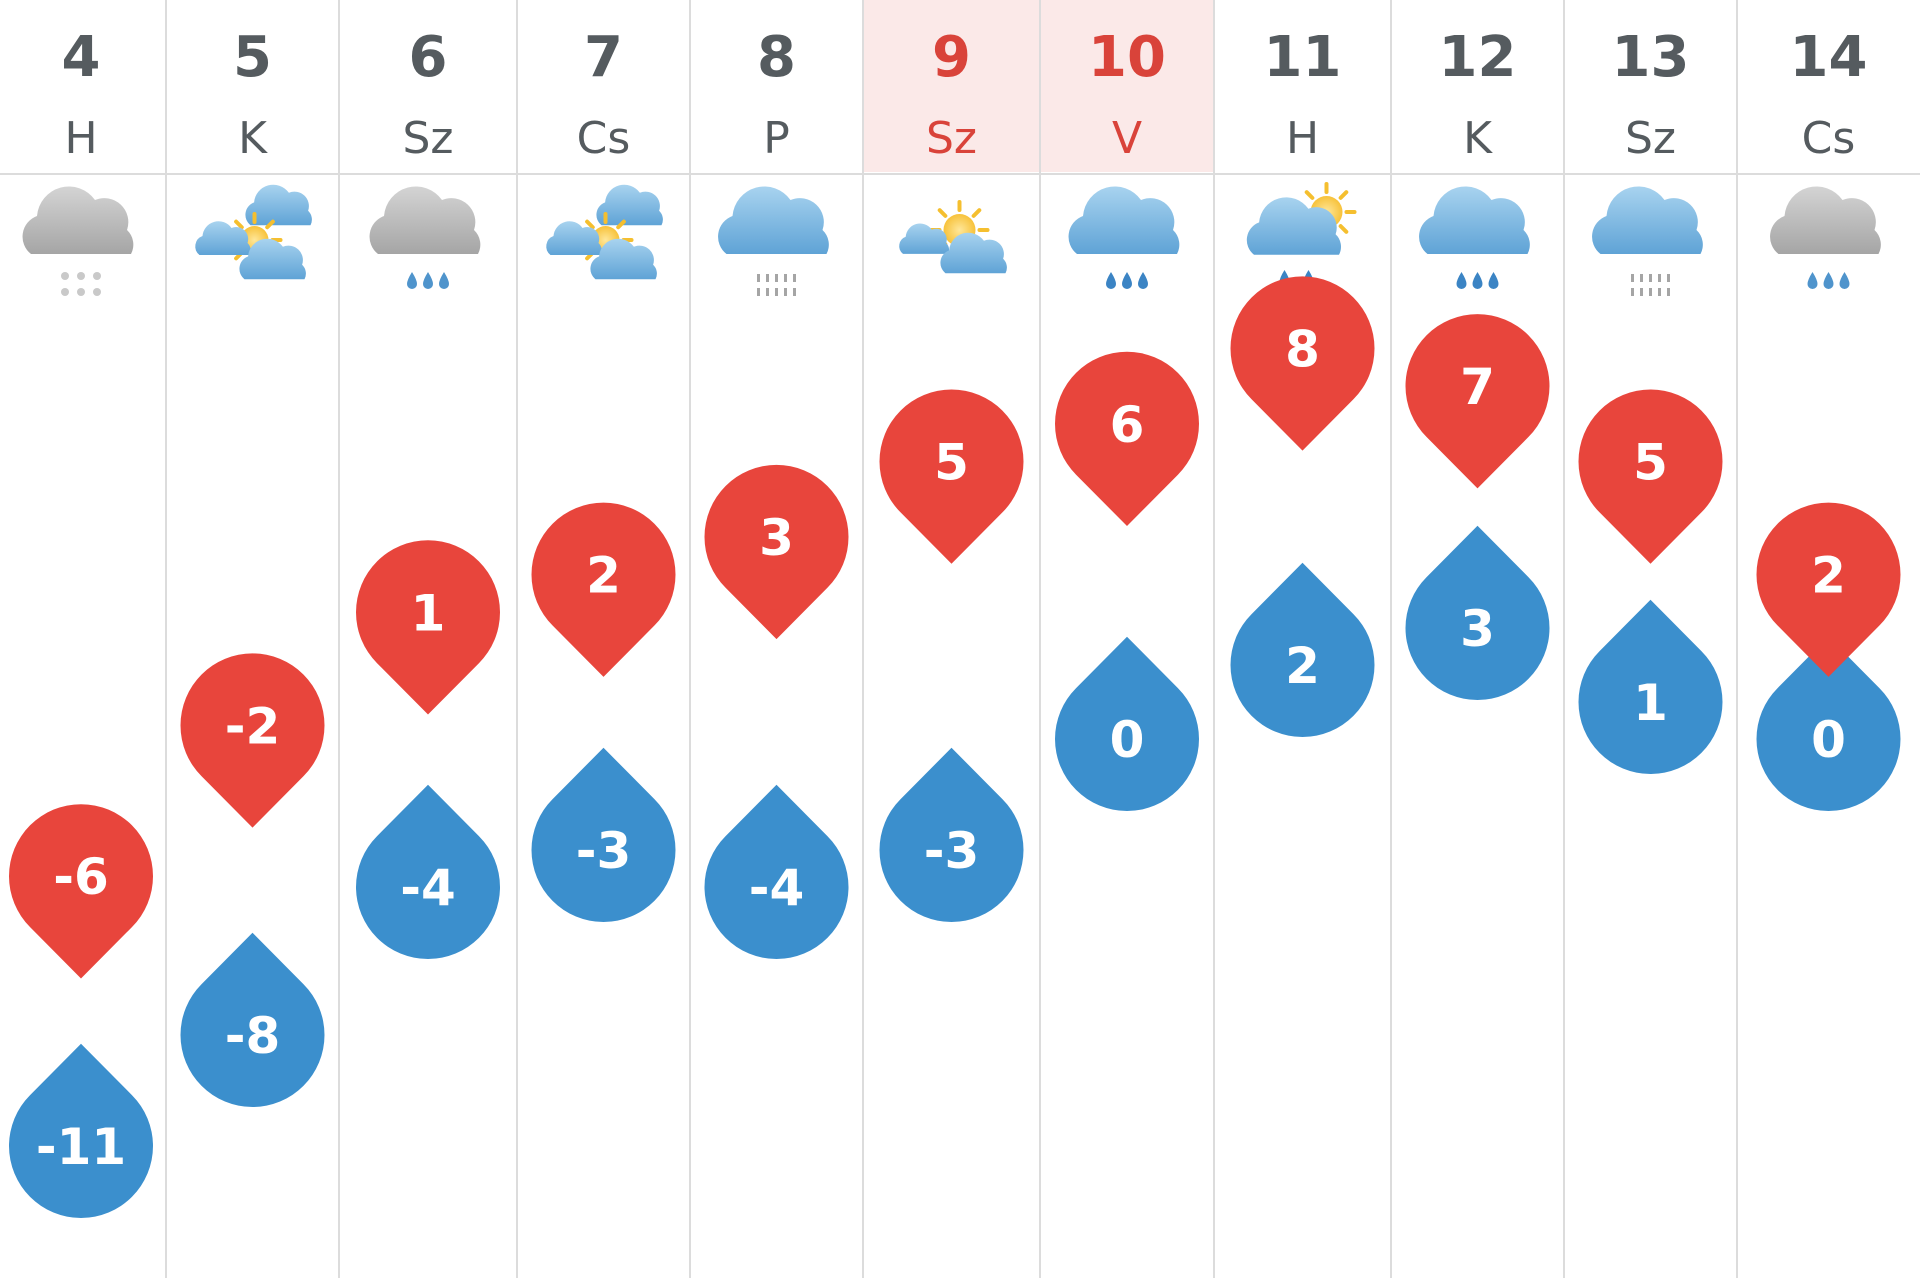 Image resolution: width=1920 pixels, height=1278 pixels. What do you see at coordinates (953, 237) in the screenshot?
I see `sun-cloud-icon` at bounding box center [953, 237].